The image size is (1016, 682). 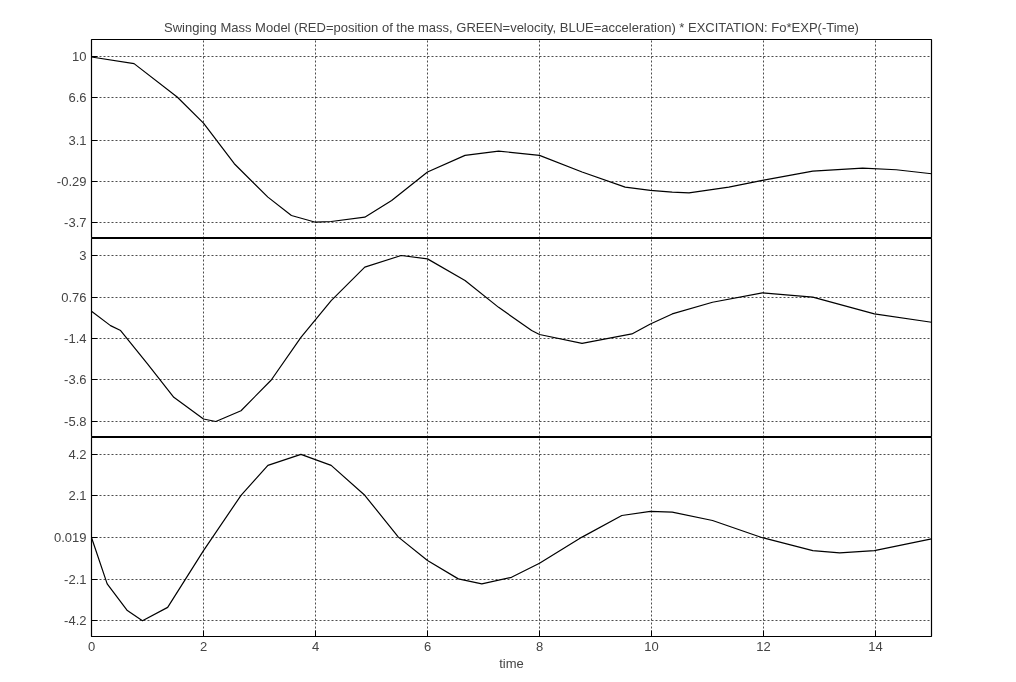 I want to click on x-tick-label: 12, so click(x=763, y=646).